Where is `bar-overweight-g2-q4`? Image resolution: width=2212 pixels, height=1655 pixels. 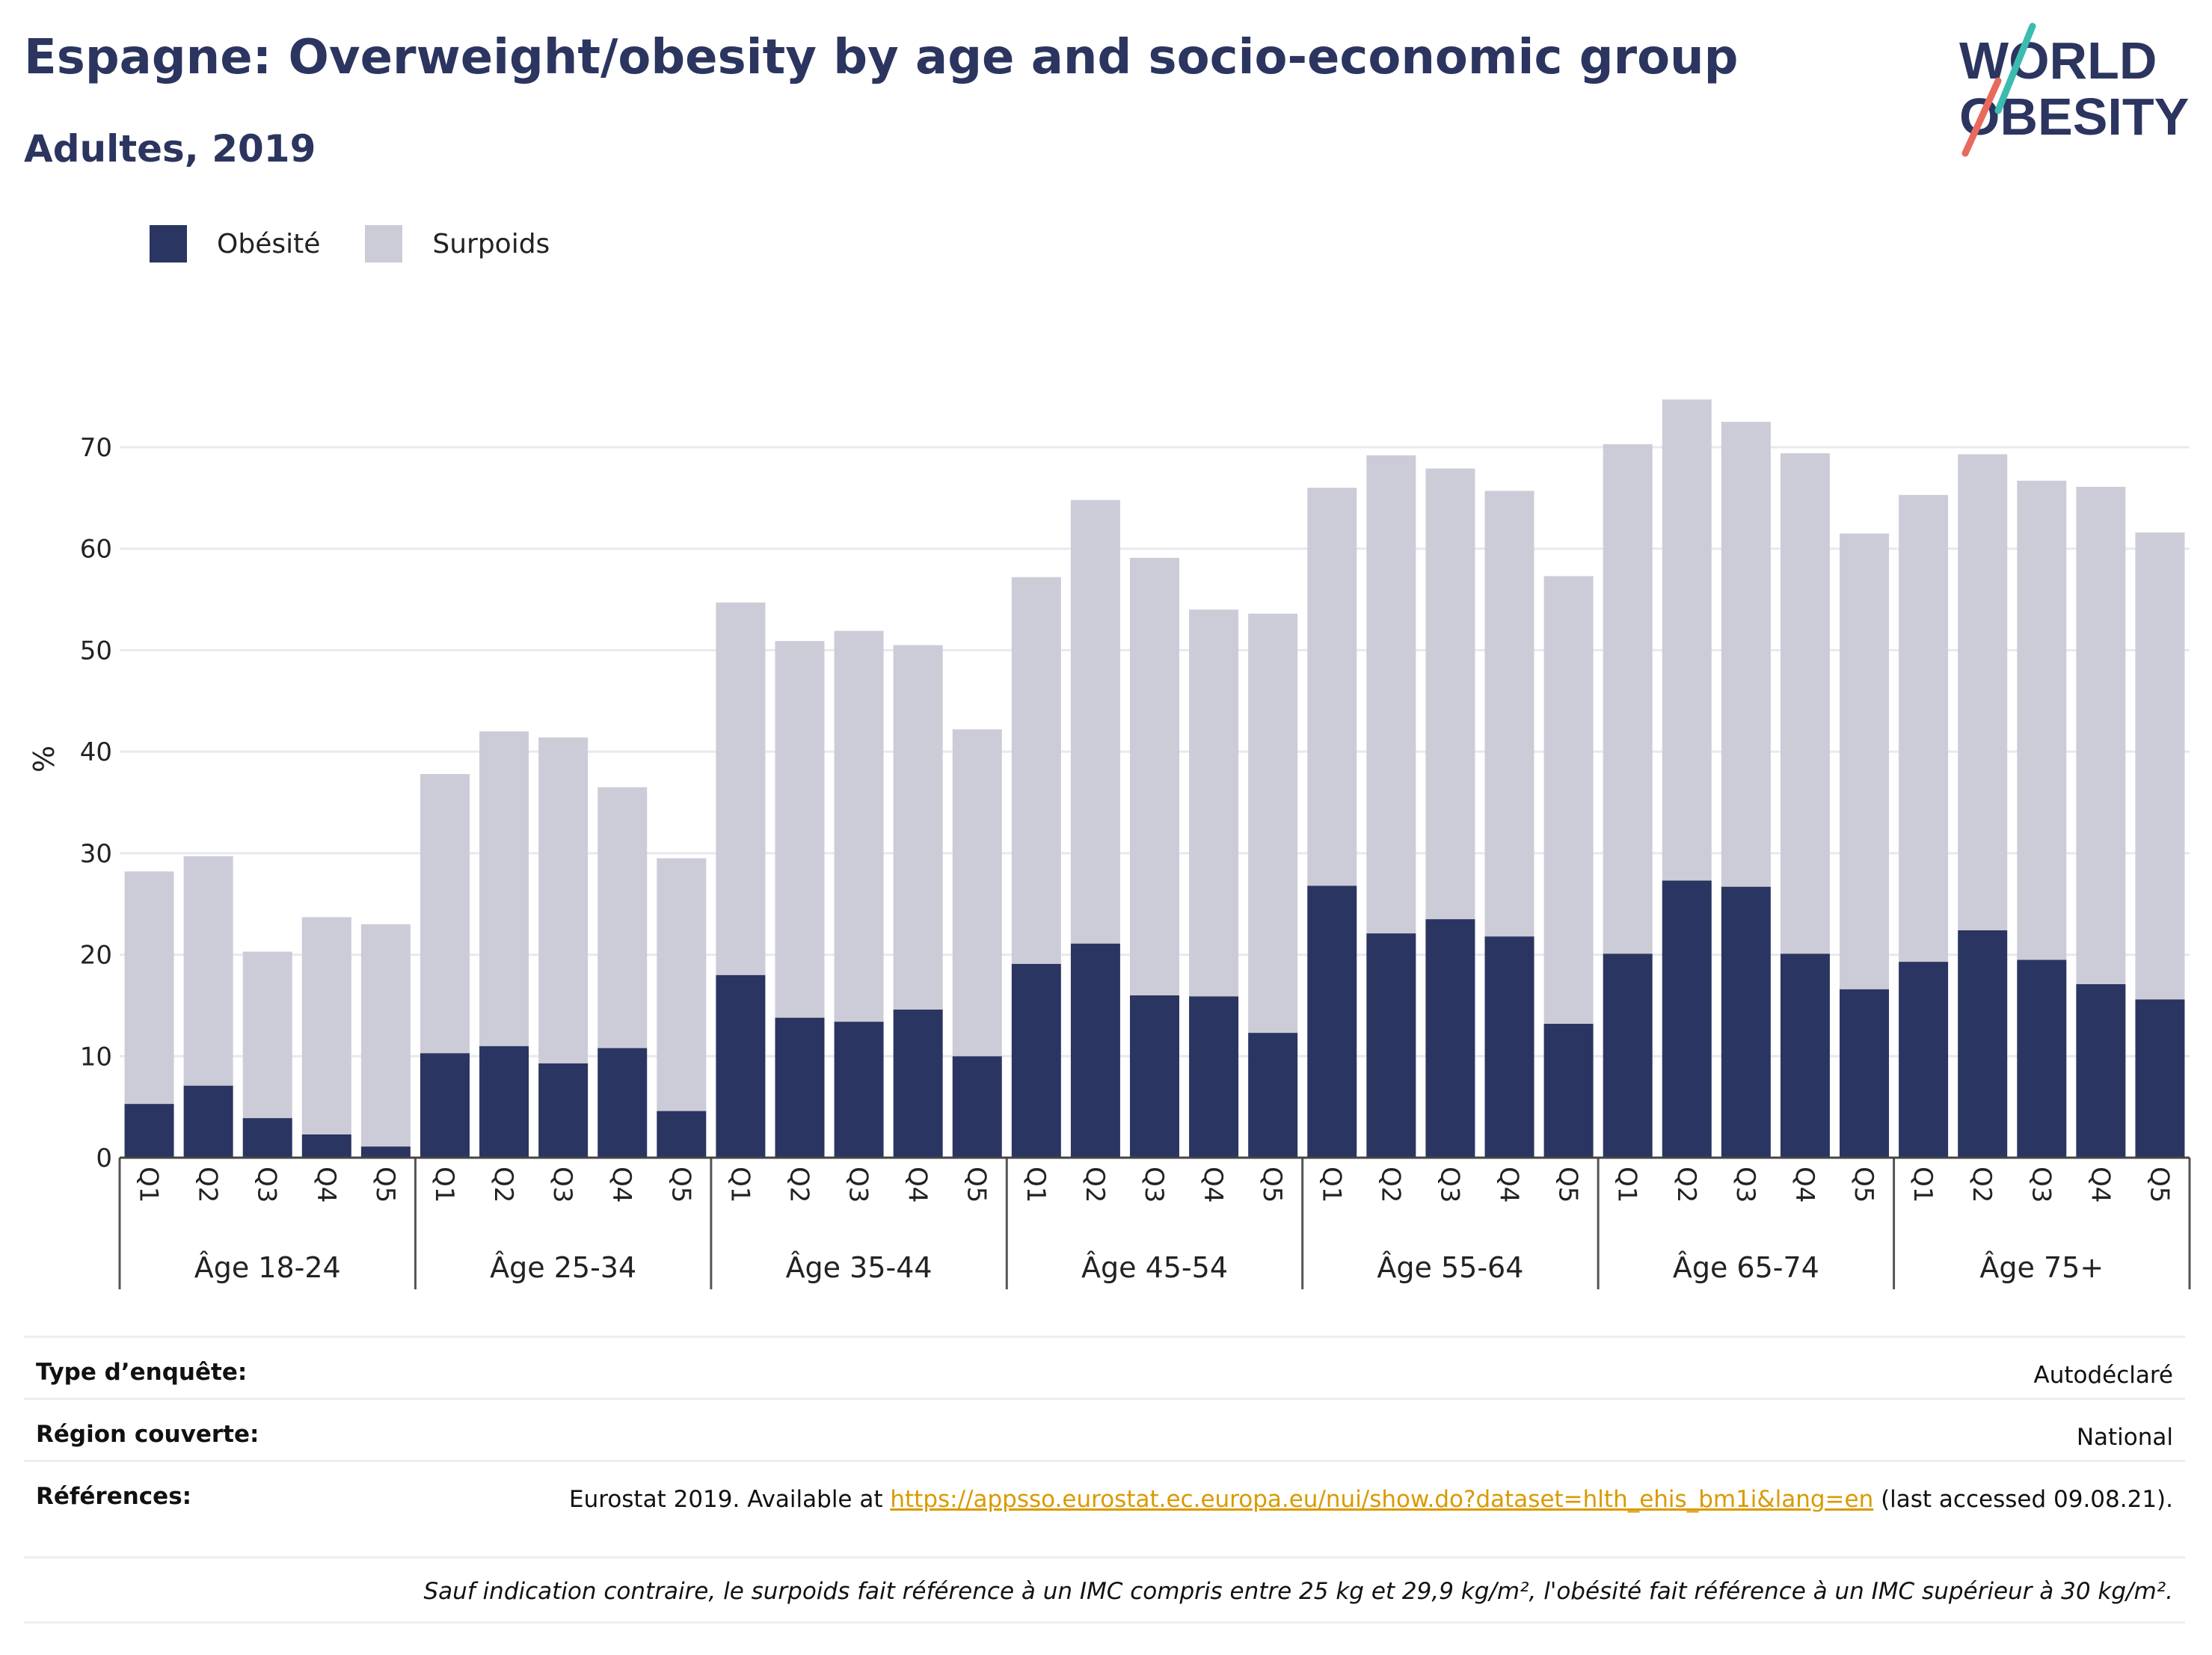 bar-overweight-g2-q4 is located at coordinates (622, 917).